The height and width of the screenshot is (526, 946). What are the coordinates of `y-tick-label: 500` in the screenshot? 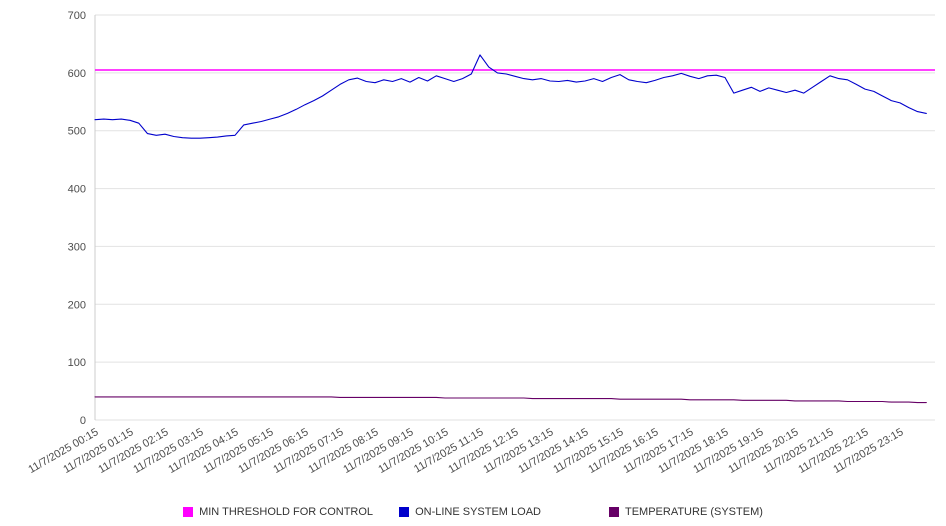 It's located at (77, 132).